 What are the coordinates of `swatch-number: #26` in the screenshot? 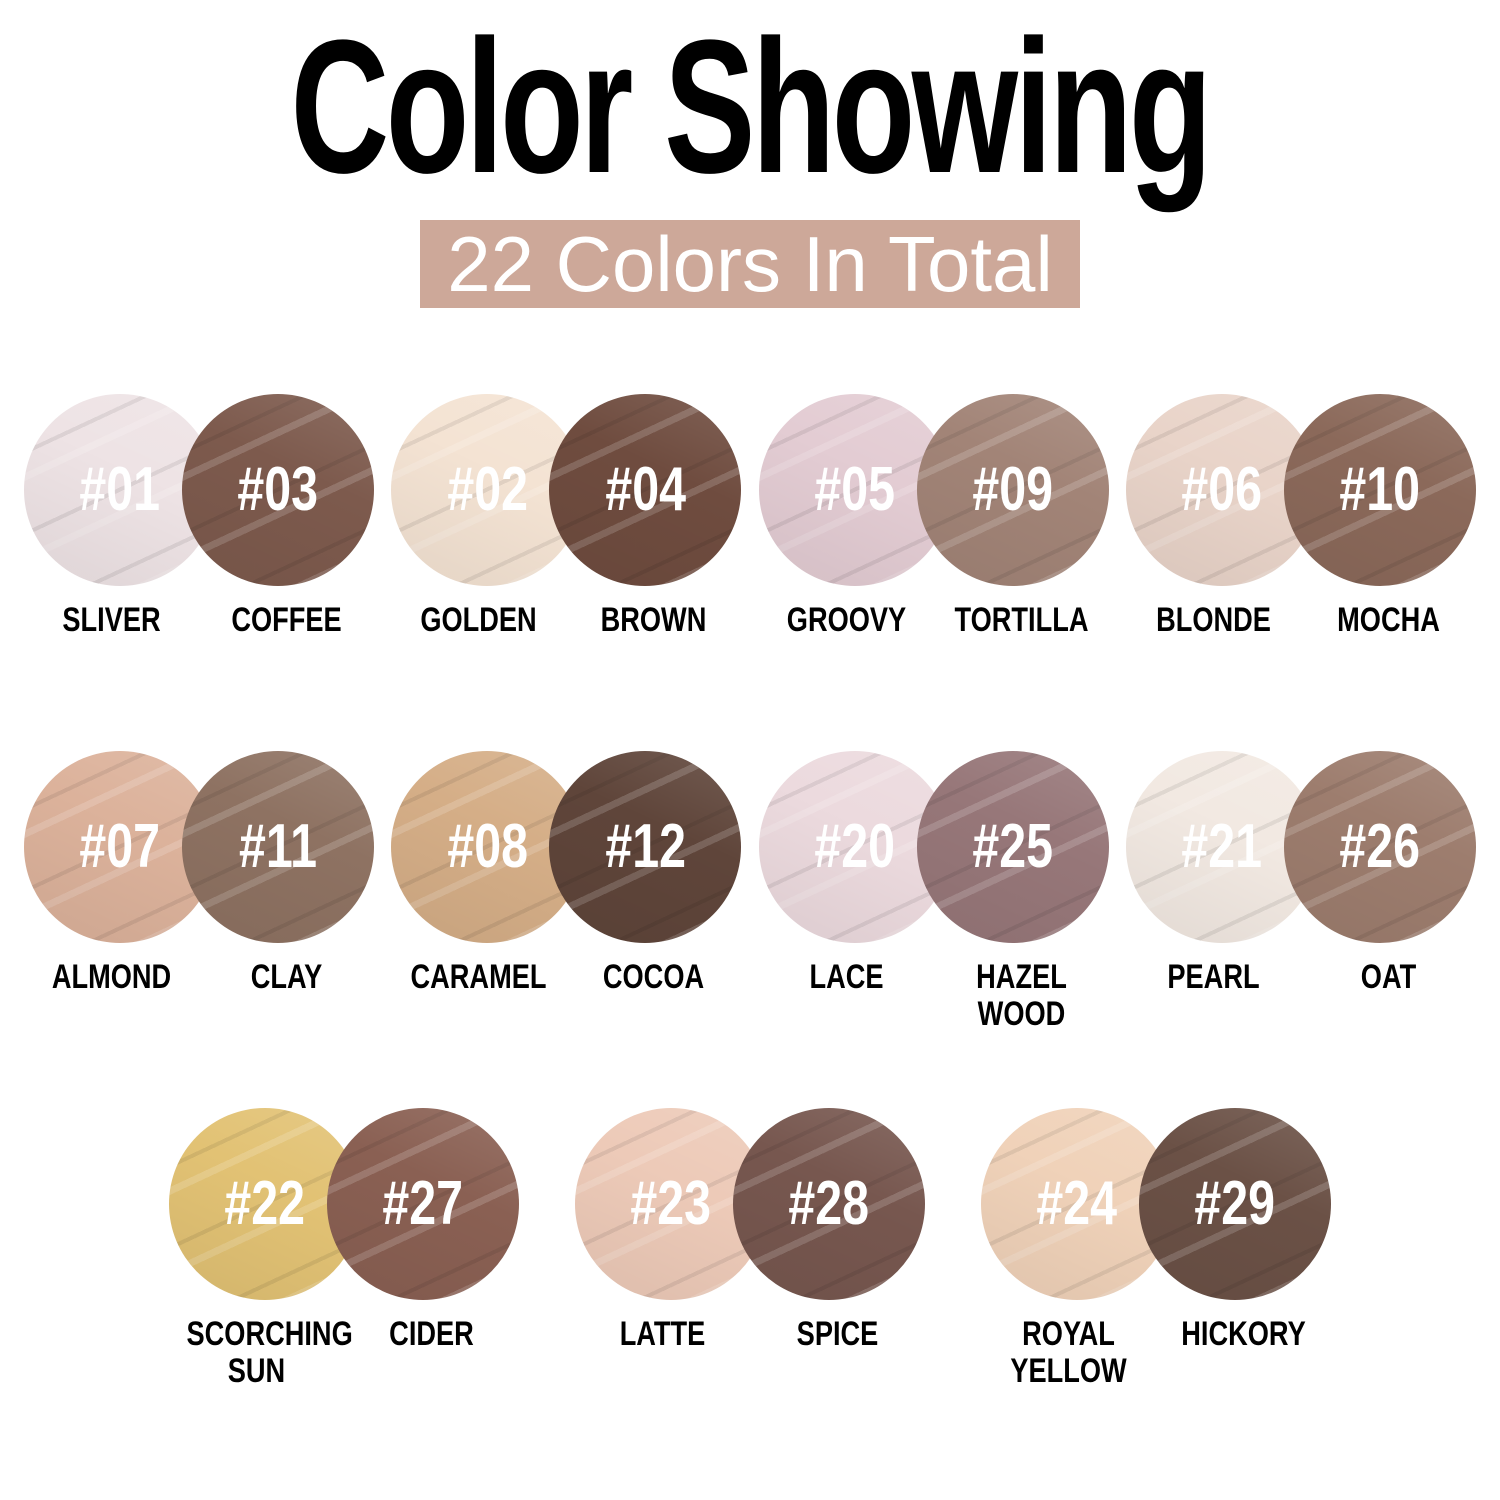 It's located at (1380, 846).